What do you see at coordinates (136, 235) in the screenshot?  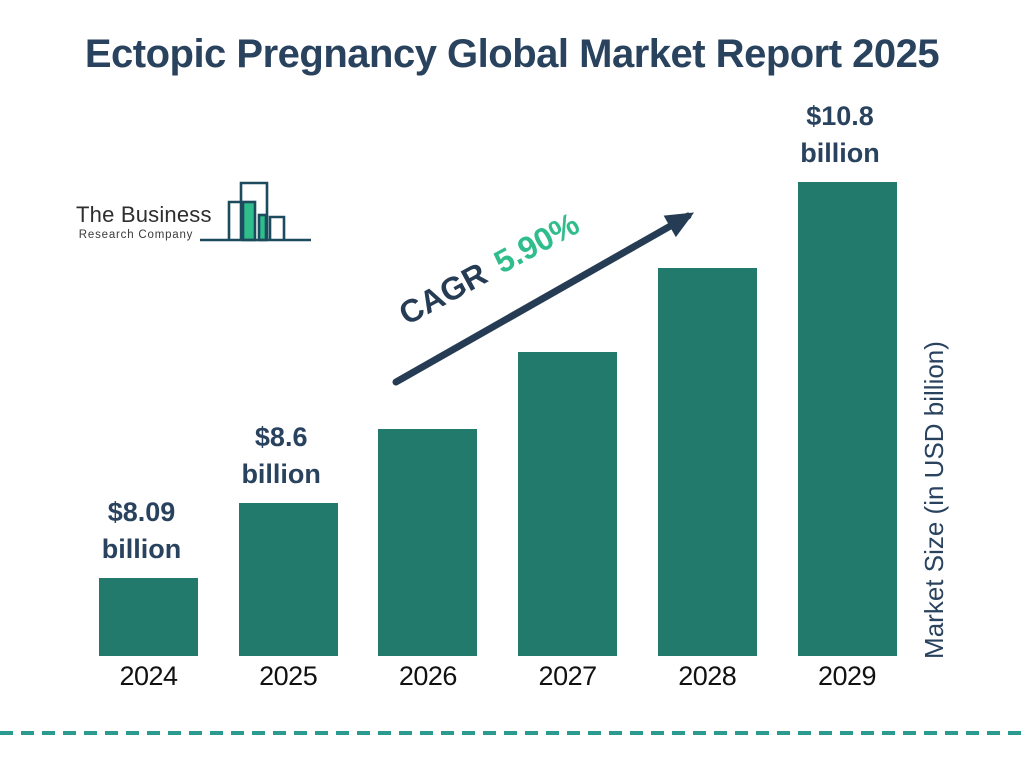 I see `logo-company-subtitle: Research Company` at bounding box center [136, 235].